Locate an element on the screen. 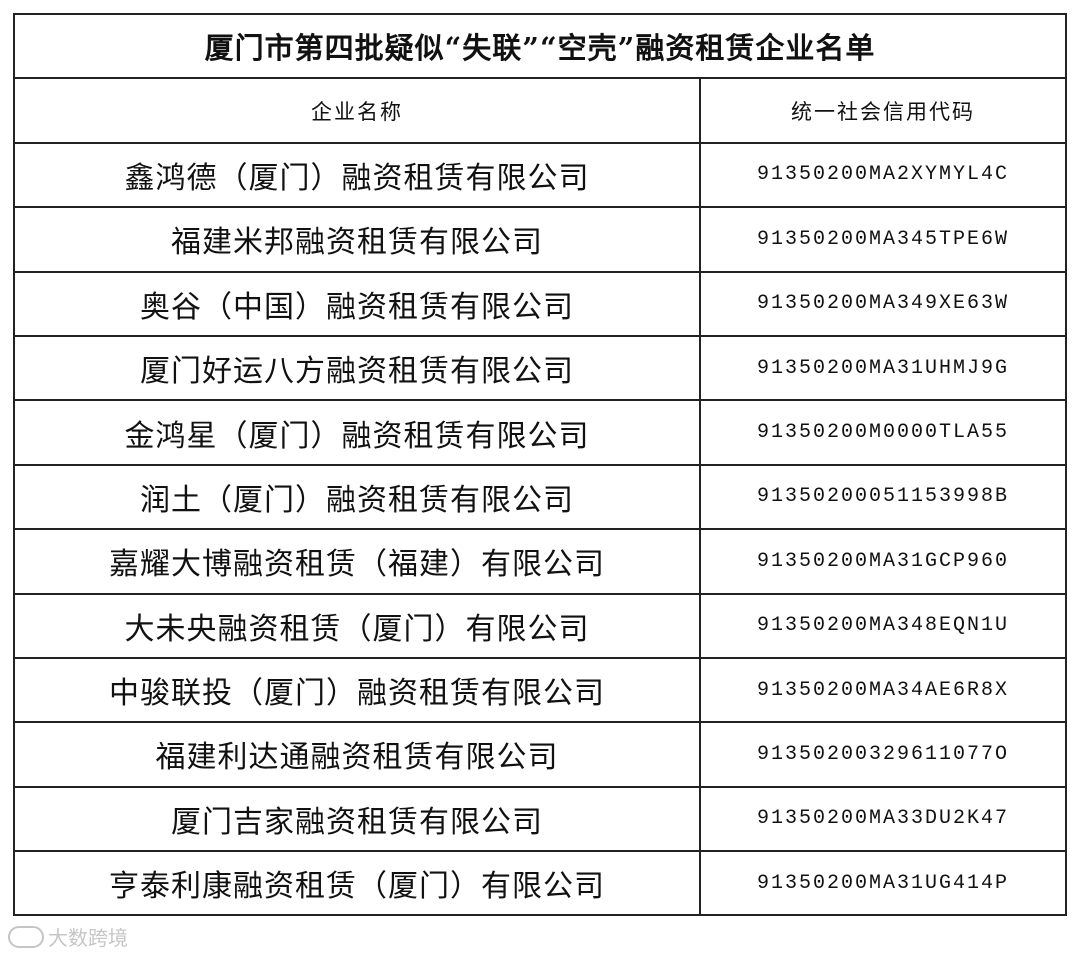 This screenshot has width=1080, height=955. watermark: 大数跨境 is located at coordinates (68, 936).